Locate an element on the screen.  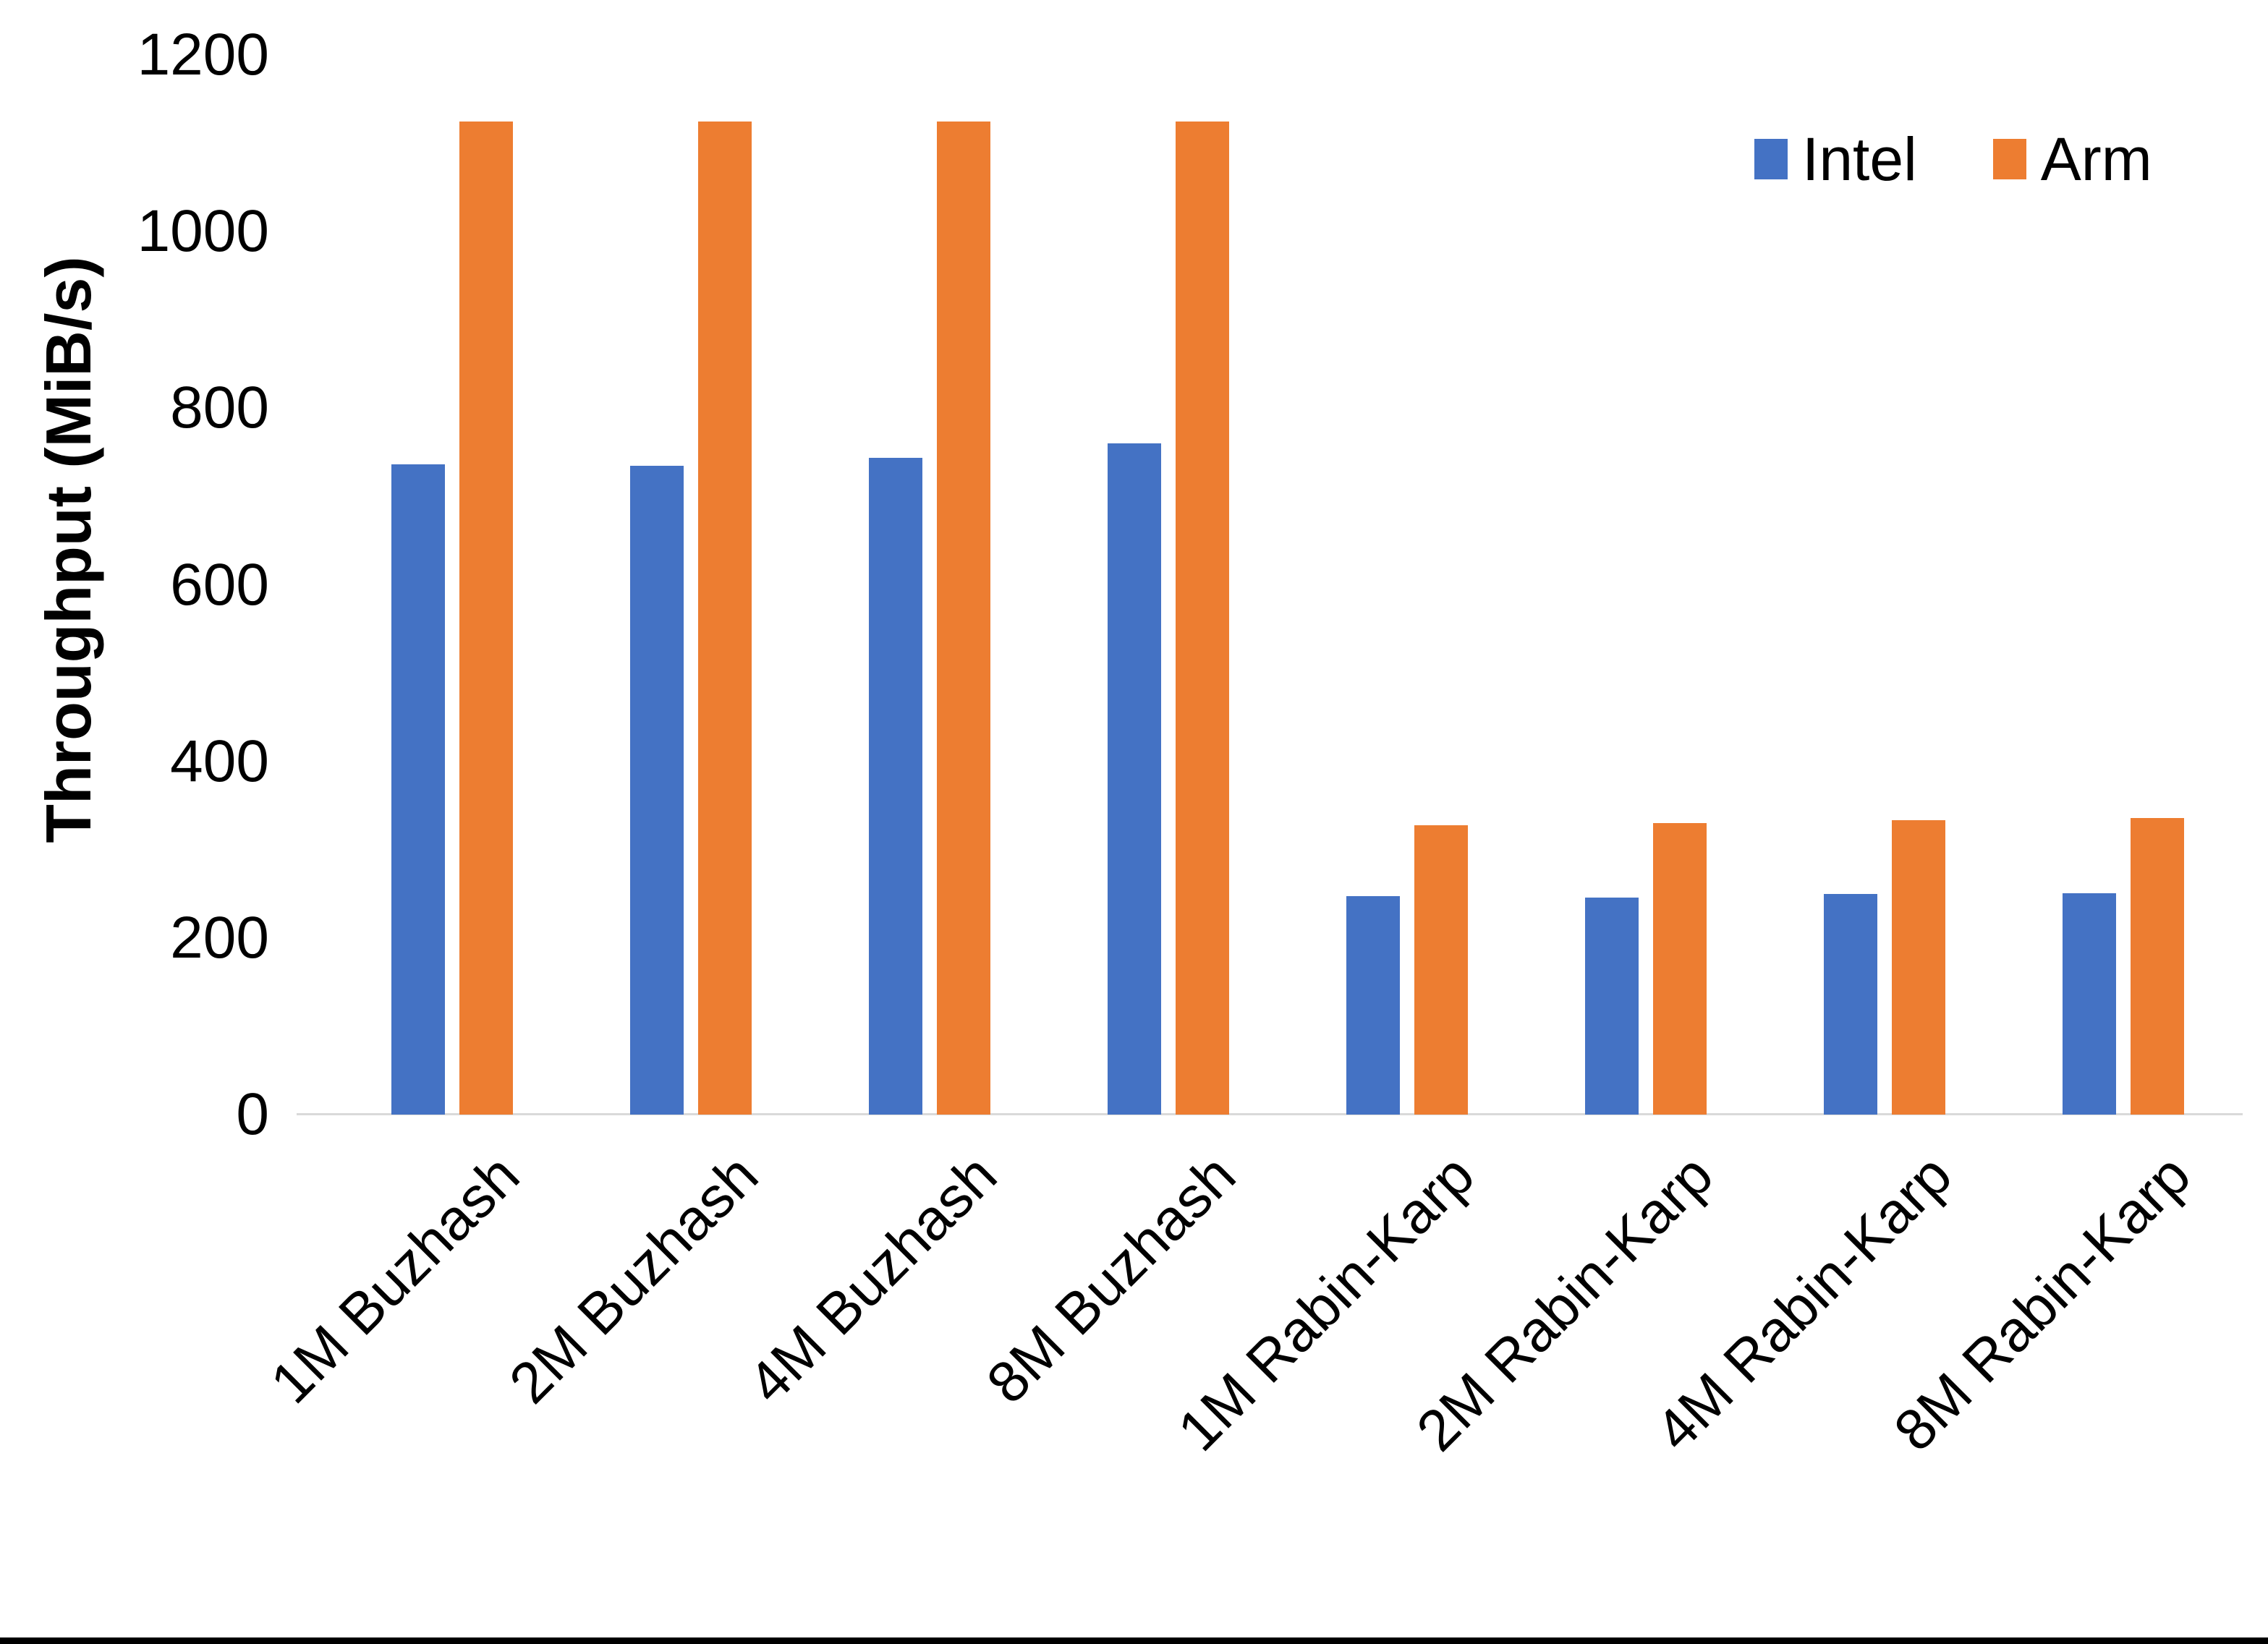
x-label-4m-rabin-karp: 4M Rabin-Karp is located at coordinates (1803, 1302).